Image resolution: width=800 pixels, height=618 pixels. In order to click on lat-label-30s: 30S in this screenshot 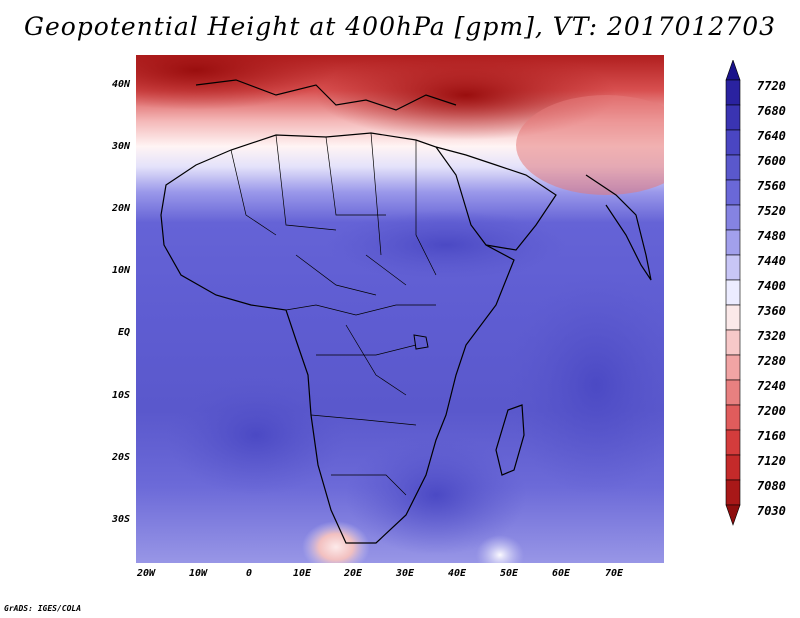, I will do `click(120, 519)`.